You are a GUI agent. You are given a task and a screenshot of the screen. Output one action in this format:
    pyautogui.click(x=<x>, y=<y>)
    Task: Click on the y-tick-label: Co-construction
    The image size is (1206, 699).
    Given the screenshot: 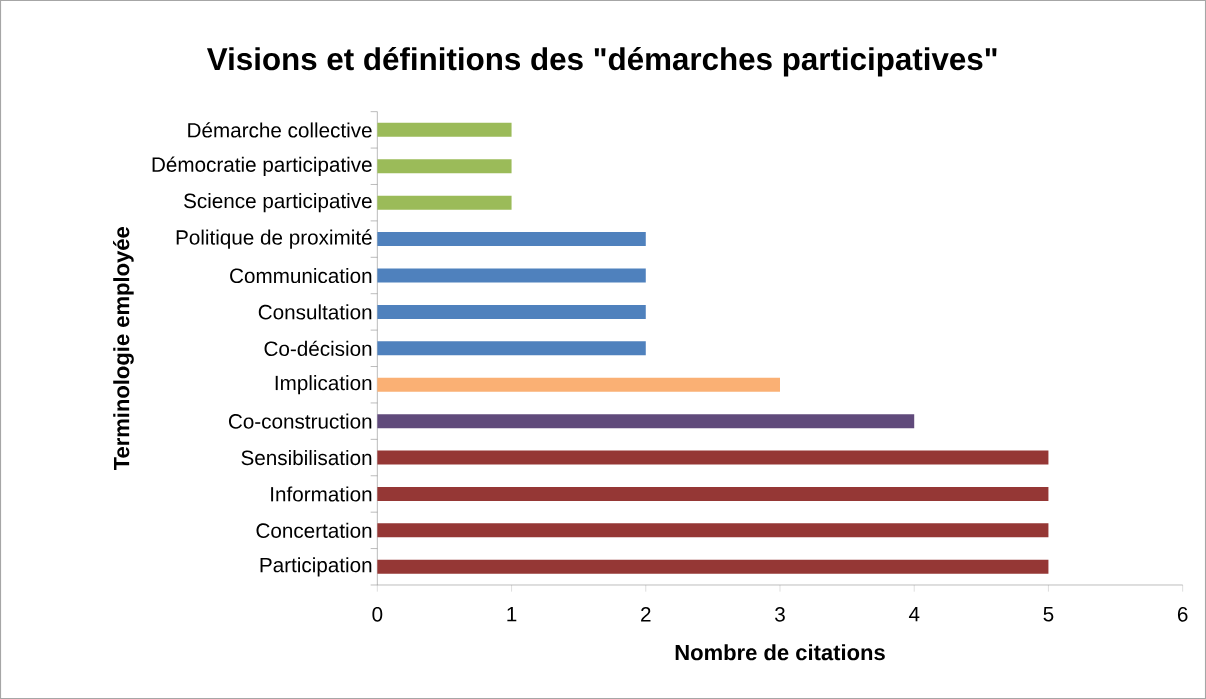 What is the action you would take?
    pyautogui.click(x=300, y=421)
    